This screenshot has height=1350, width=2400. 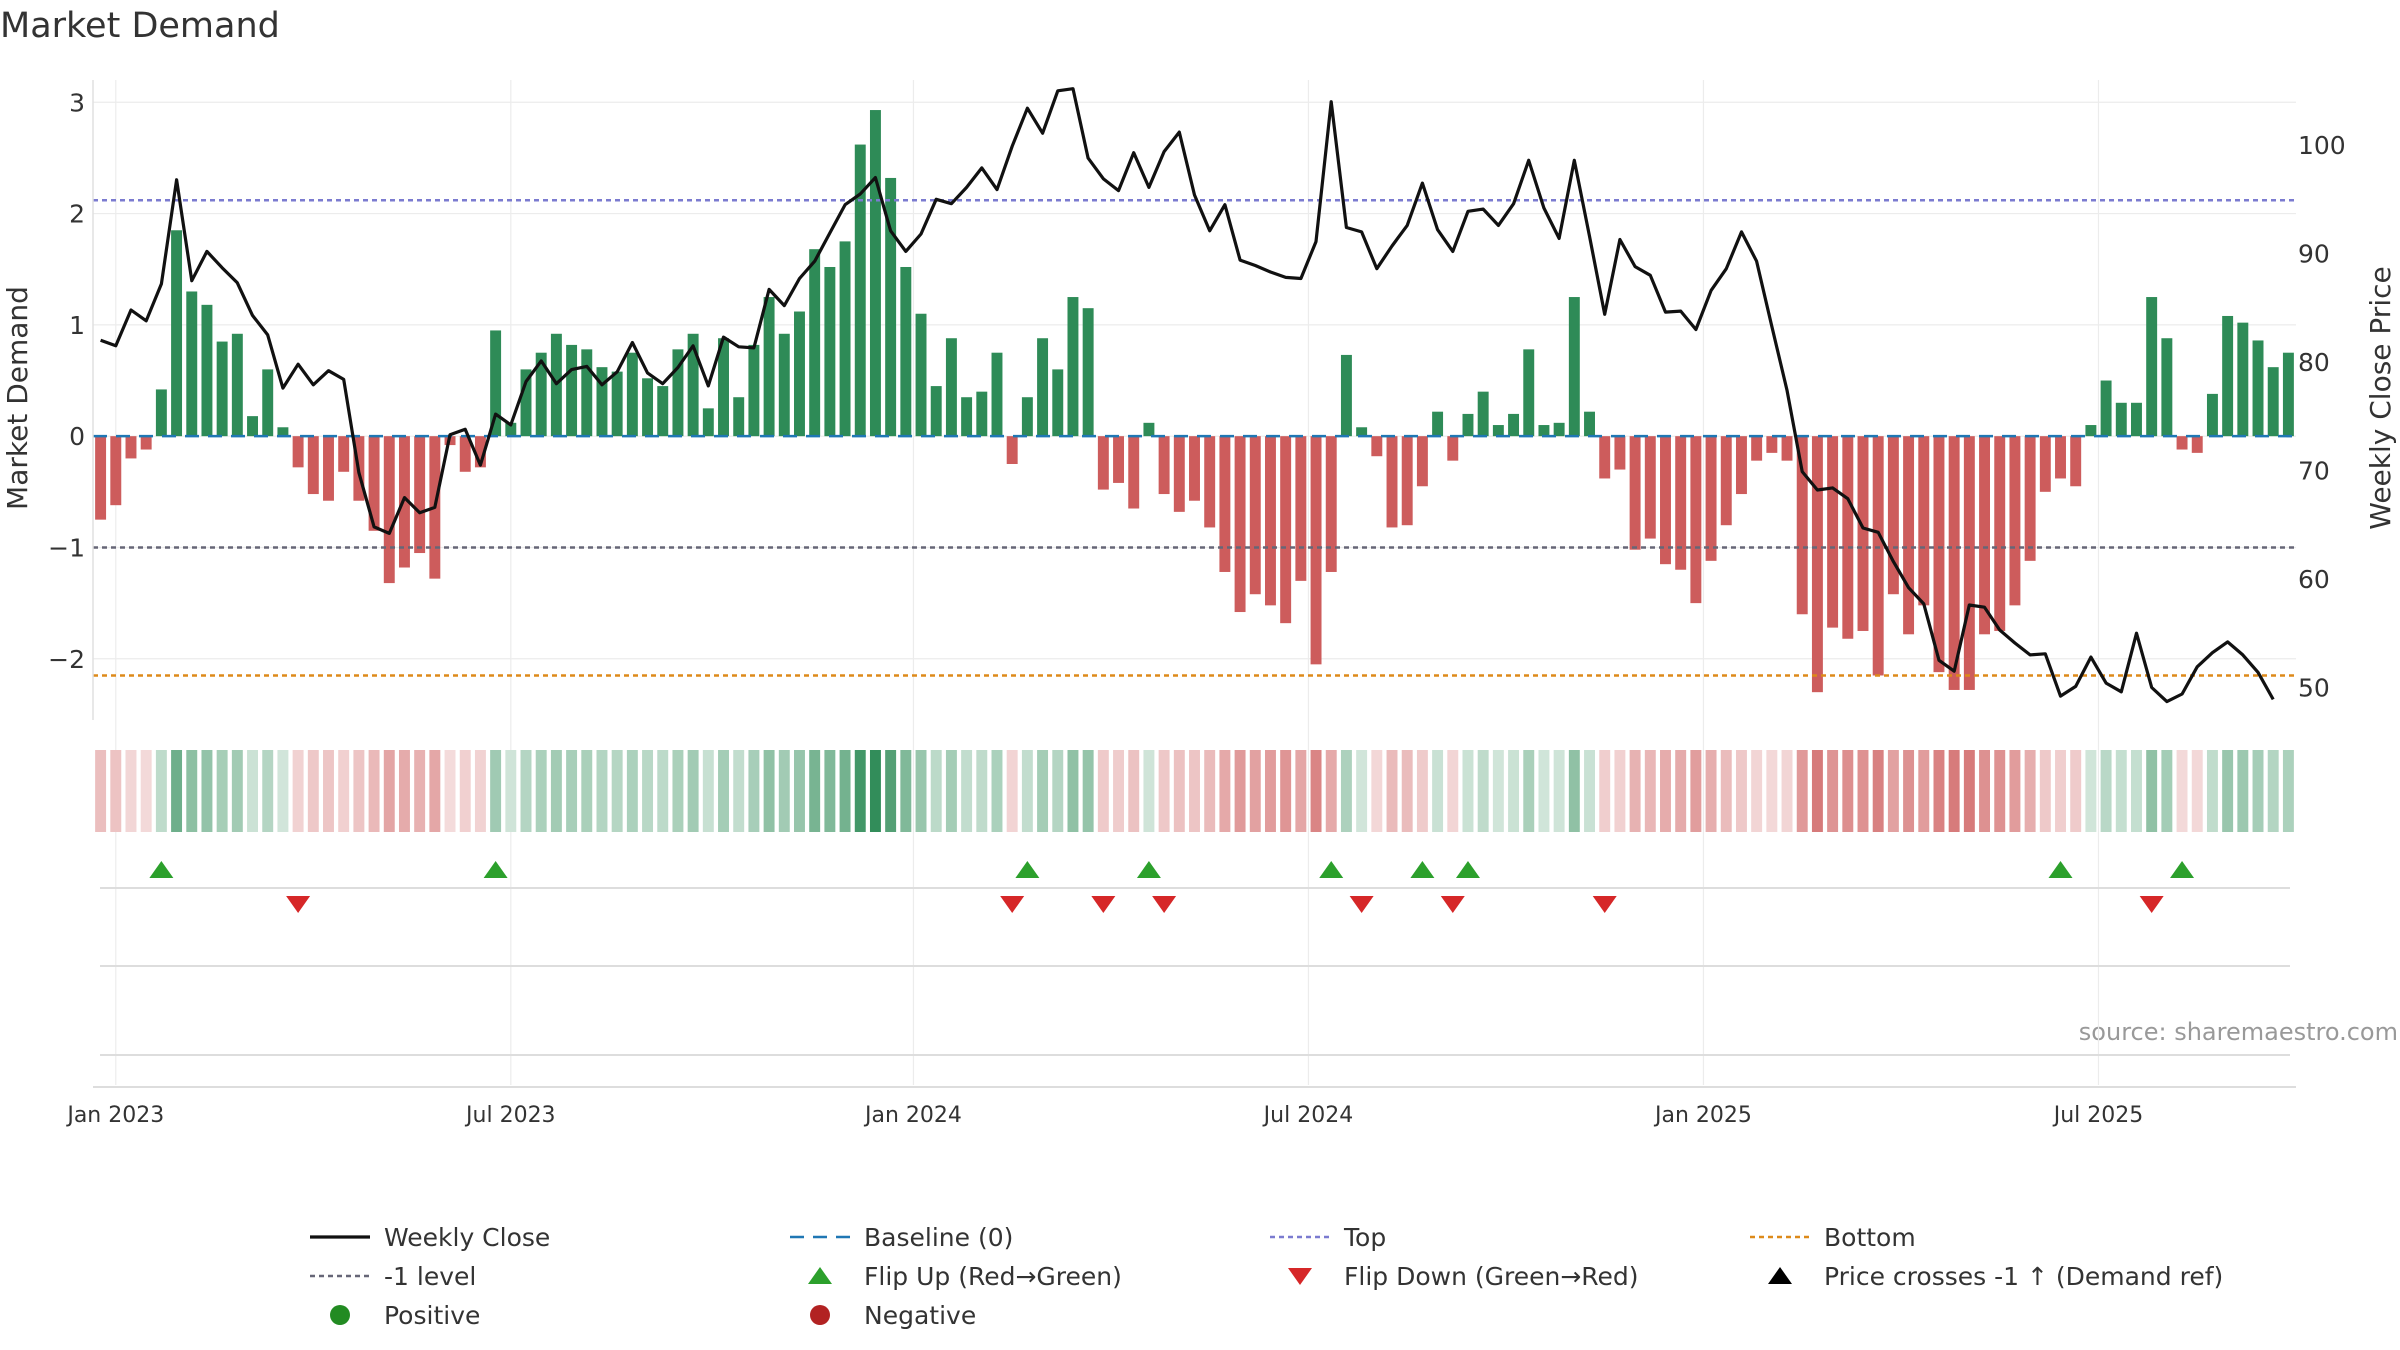 I want to click on y-right-tick-label: 100, so click(x=2322, y=145).